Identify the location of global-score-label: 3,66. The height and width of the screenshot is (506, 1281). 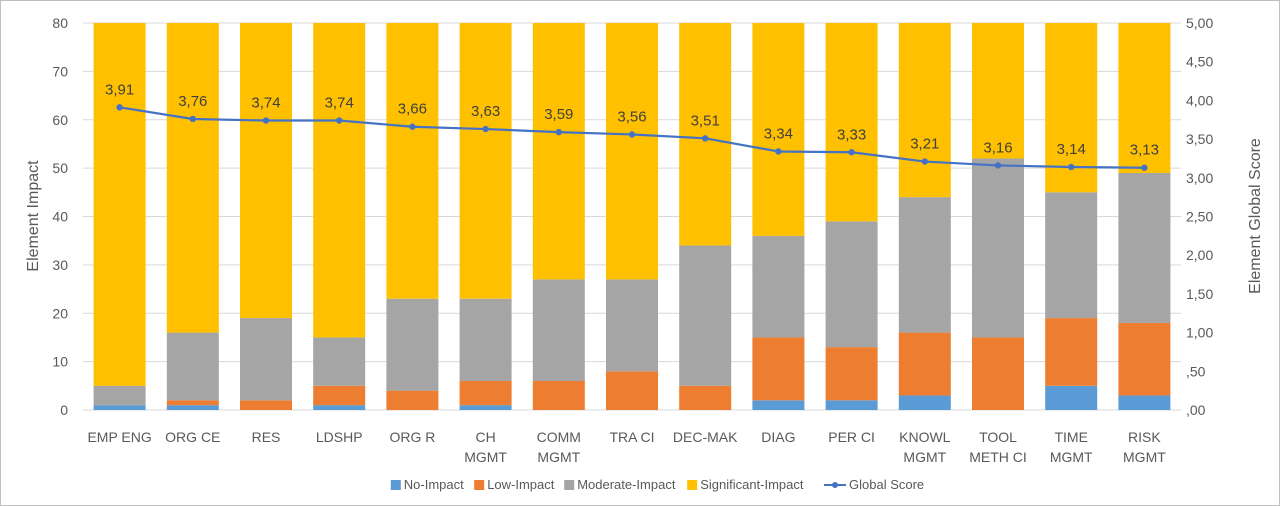
(412, 109).